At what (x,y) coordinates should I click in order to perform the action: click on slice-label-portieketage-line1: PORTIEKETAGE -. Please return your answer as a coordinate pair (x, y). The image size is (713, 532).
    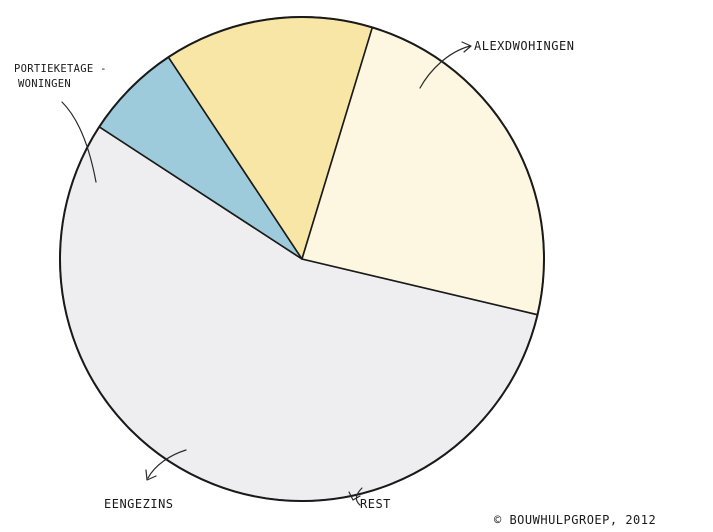
    Looking at the image, I should click on (60, 69).